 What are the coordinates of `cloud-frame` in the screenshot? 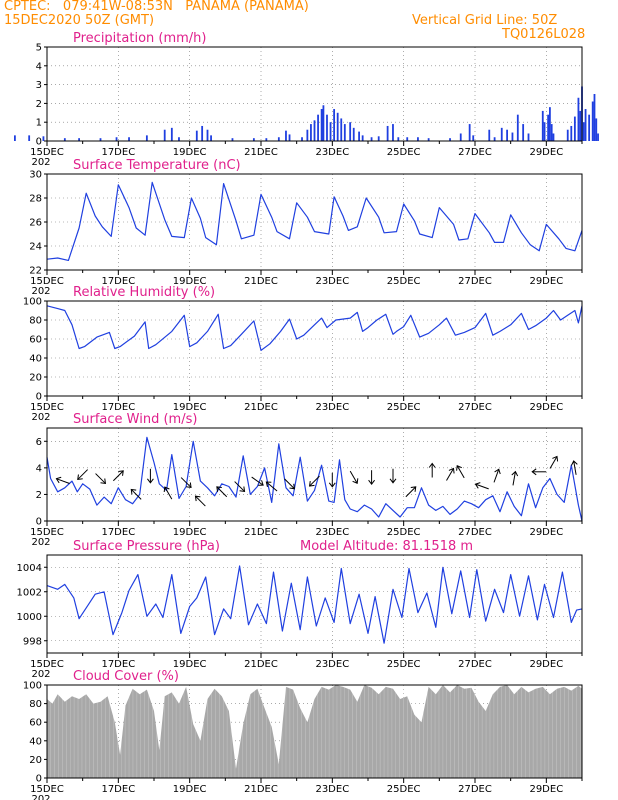 It's located at (314, 731).